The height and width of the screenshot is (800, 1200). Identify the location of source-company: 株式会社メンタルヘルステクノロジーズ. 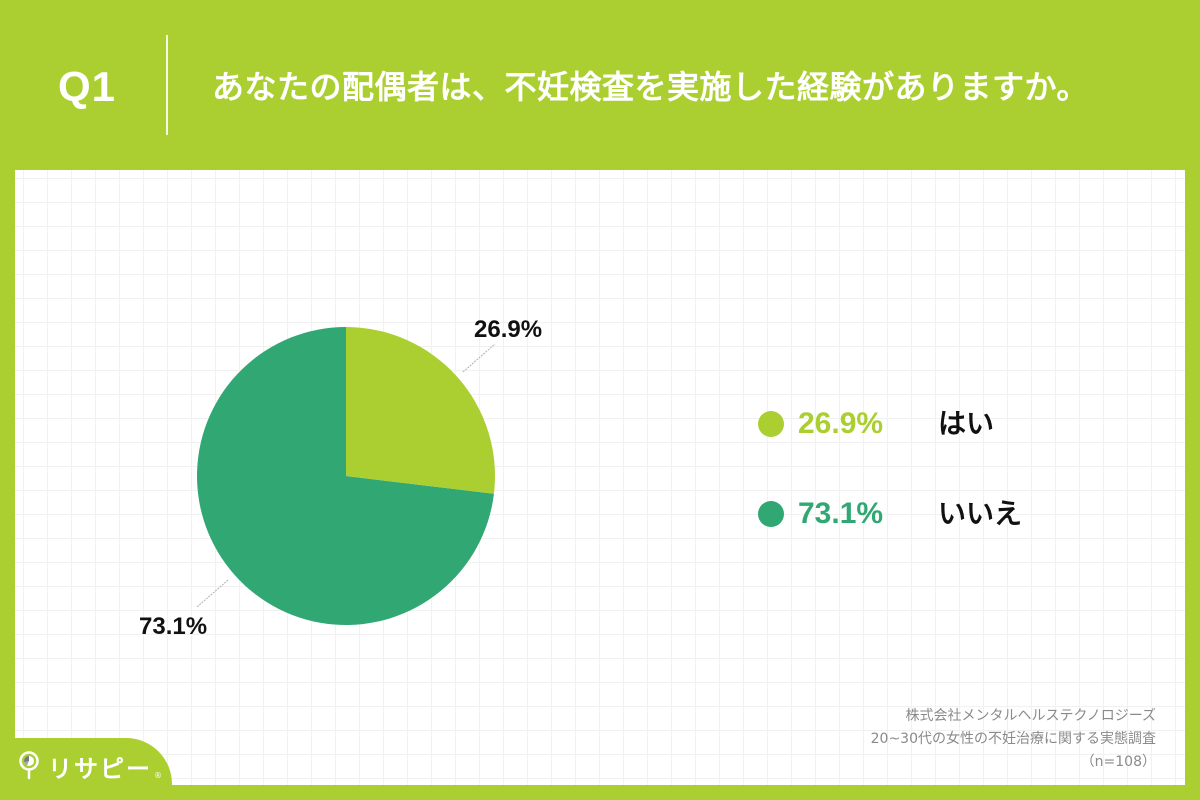
(1030, 716).